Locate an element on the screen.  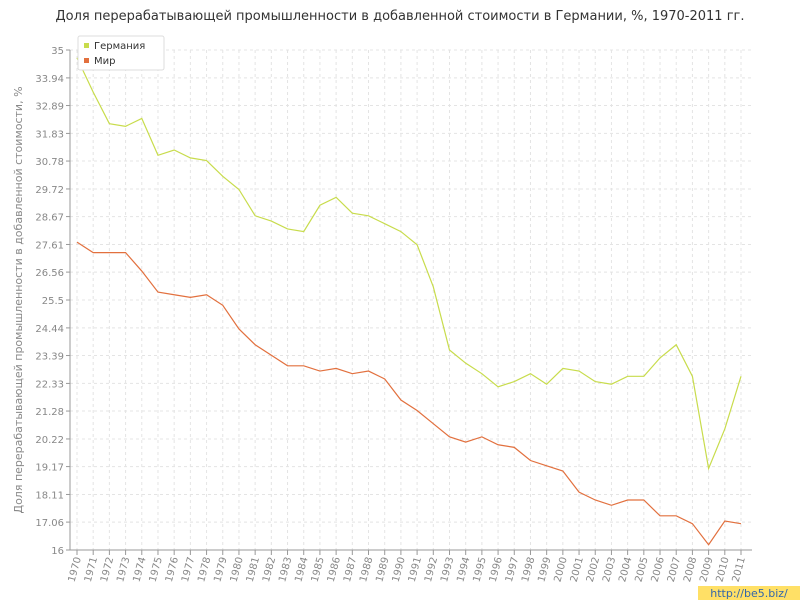
legend-box is located at coordinates (121, 53).